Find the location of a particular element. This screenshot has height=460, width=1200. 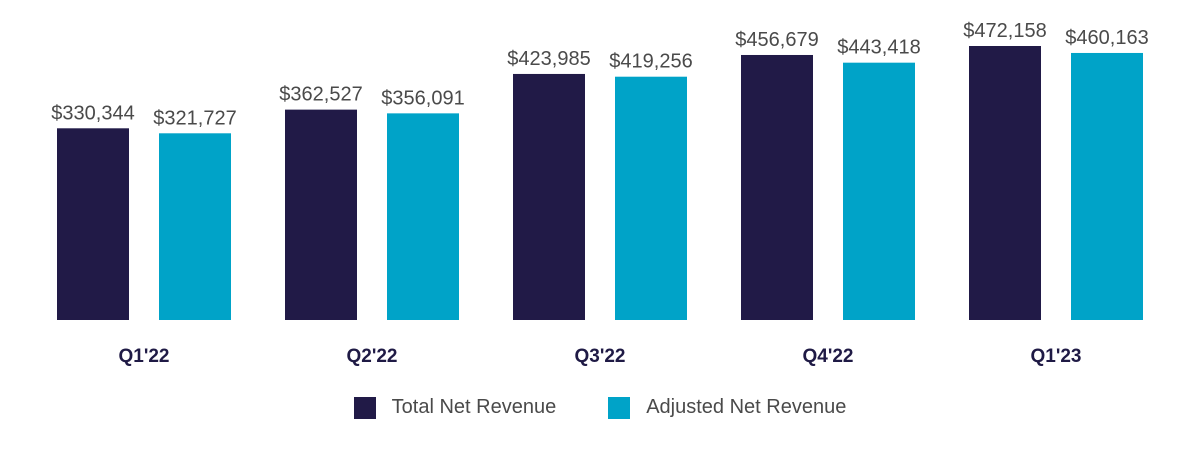

data-label-adjusted-2: $419,256 is located at coordinates (650, 62).